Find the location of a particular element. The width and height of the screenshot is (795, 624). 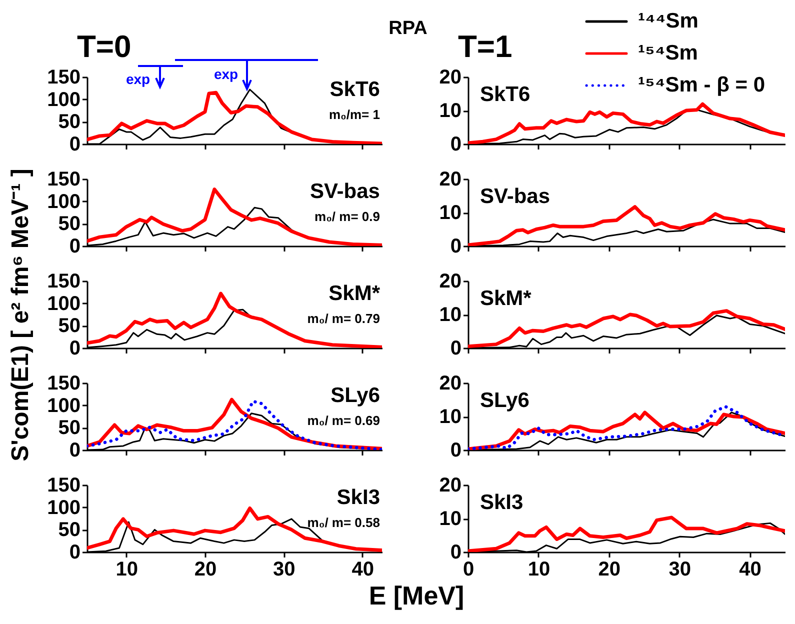

legend-label: ¹⁵⁴Sm is located at coordinates (668, 53).